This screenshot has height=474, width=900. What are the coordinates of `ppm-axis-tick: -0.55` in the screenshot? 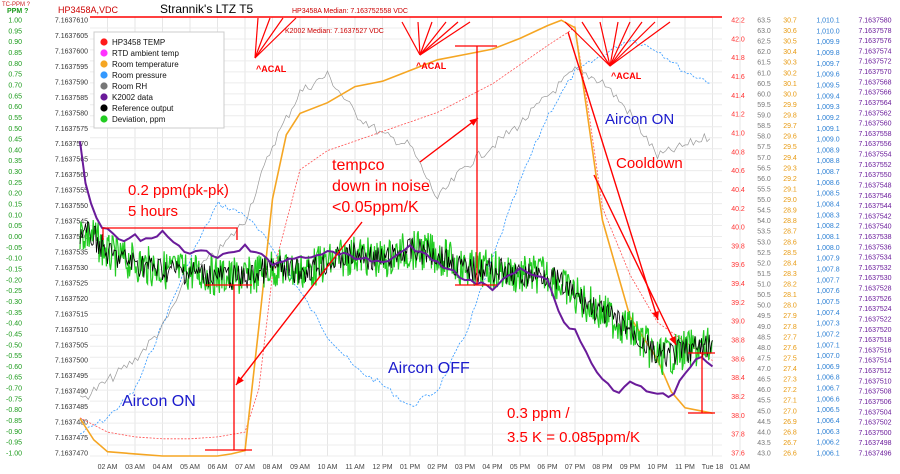 It's located at (14, 356).